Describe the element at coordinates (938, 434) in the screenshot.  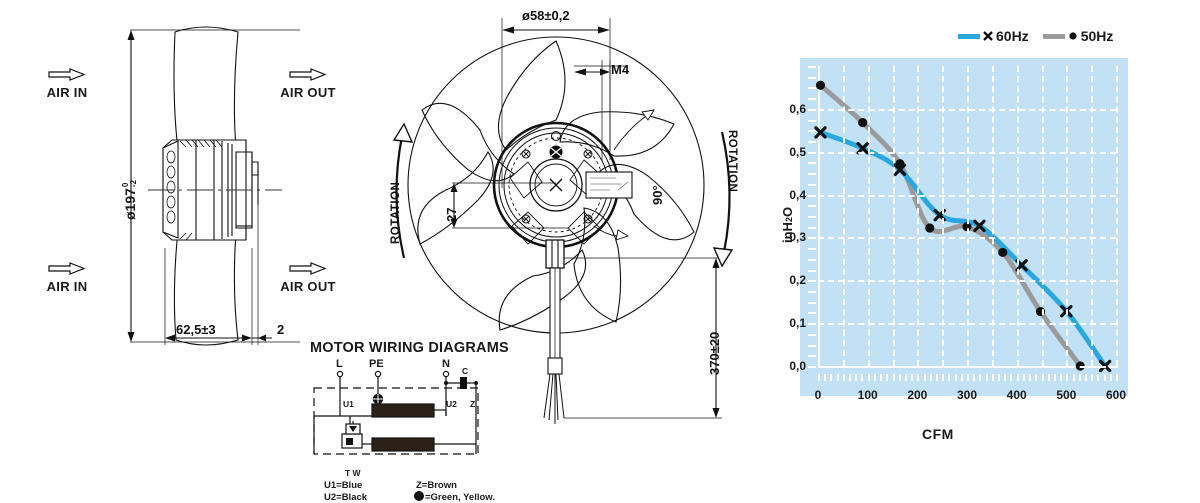
I see `chart-x-axis-label: CFM` at that location.